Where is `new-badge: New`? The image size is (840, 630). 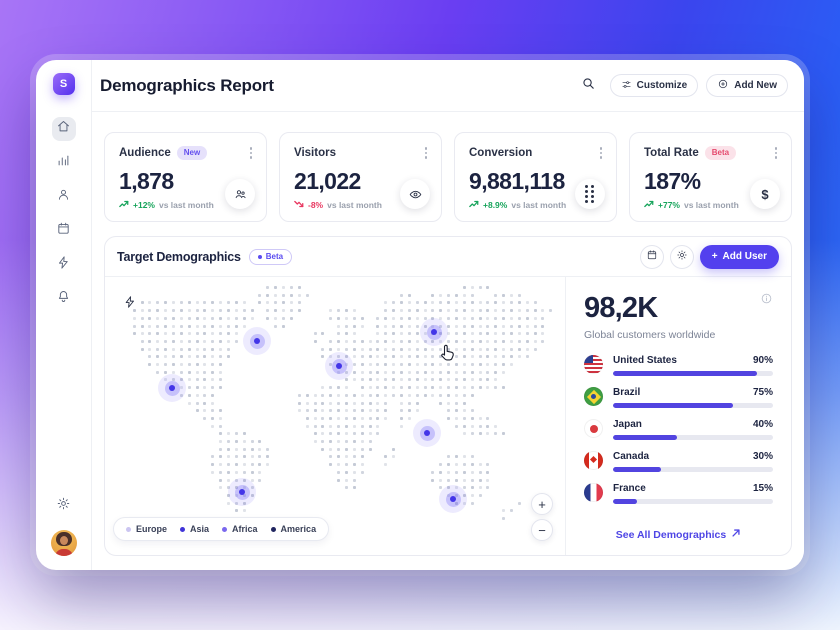
new-badge: New is located at coordinates (192, 152).